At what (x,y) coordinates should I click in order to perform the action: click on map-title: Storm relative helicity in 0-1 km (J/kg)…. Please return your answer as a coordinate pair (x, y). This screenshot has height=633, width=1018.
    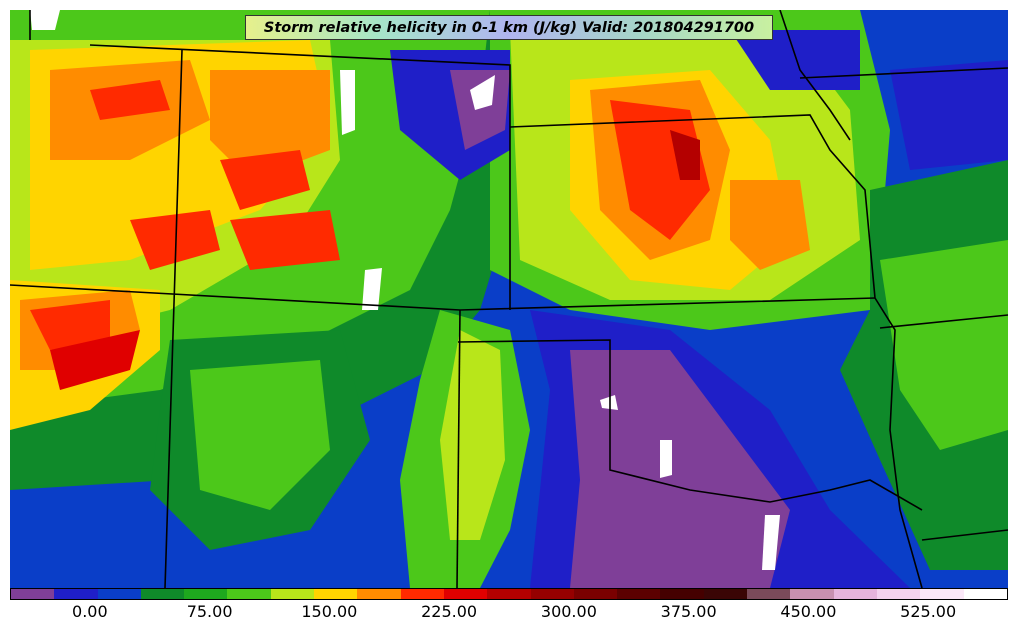
    Looking at the image, I should click on (509, 27).